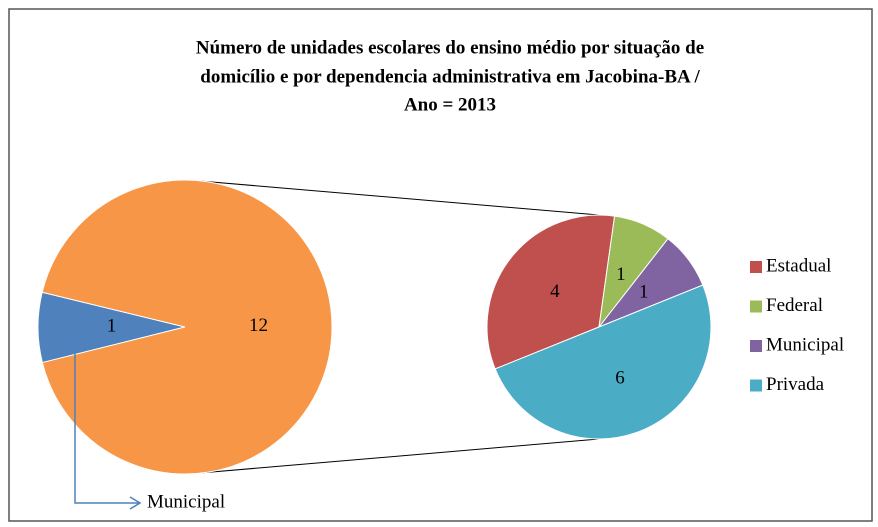  What do you see at coordinates (555, 291) in the screenshot?
I see `data-label: 4` at bounding box center [555, 291].